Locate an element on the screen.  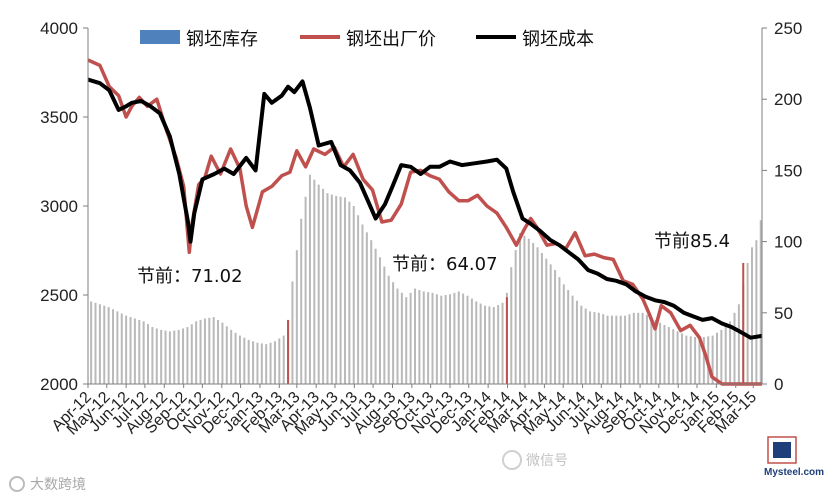
watermark-bottom-left: 大数跨境 is located at coordinates (47, 484).